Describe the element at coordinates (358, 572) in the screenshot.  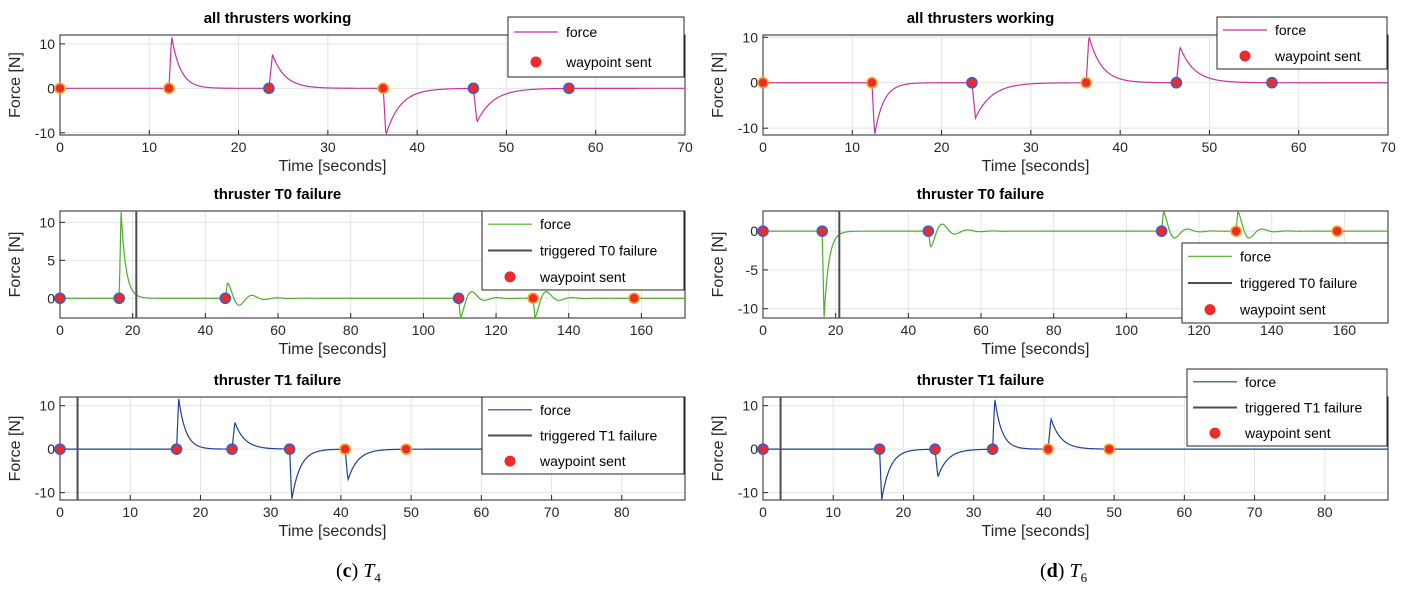
I see `caption-c: (c) T4` at that location.